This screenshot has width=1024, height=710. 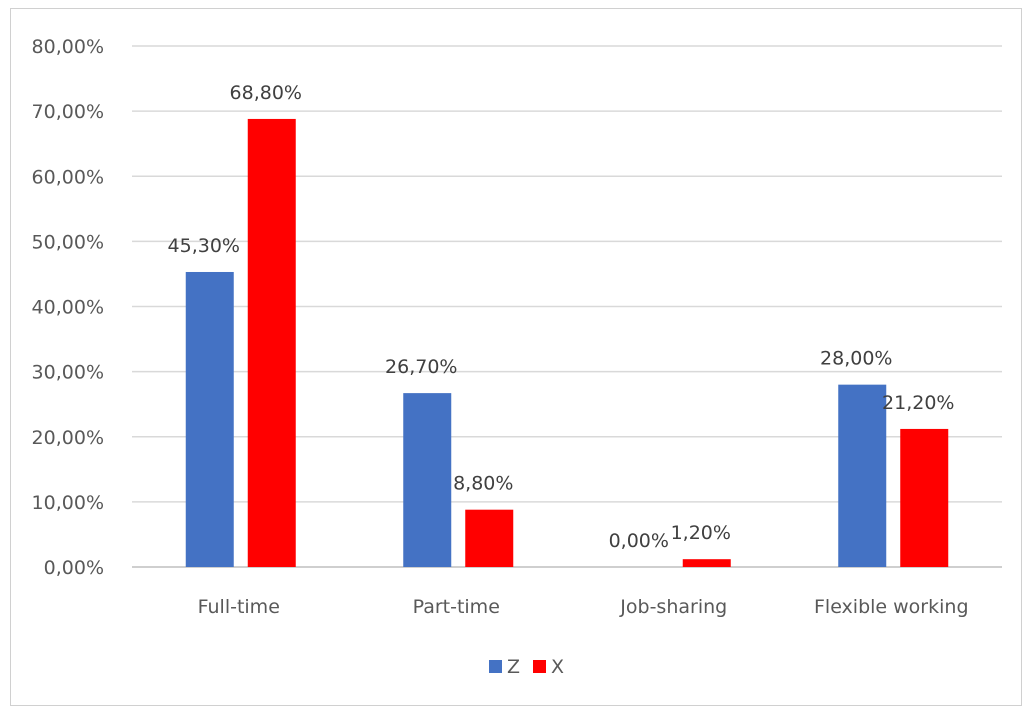 I want to click on y-tick-label: 30,00%, so click(x=68, y=373).